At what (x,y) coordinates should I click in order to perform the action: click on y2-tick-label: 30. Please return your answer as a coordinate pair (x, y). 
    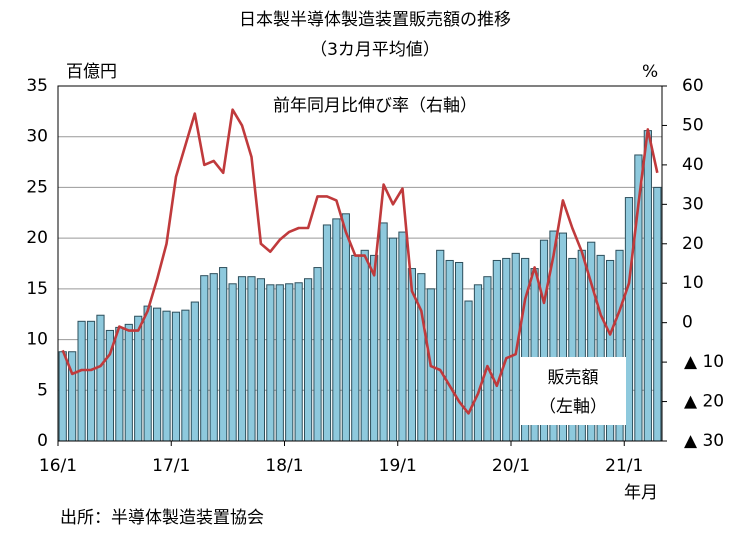
    Looking at the image, I should click on (693, 204).